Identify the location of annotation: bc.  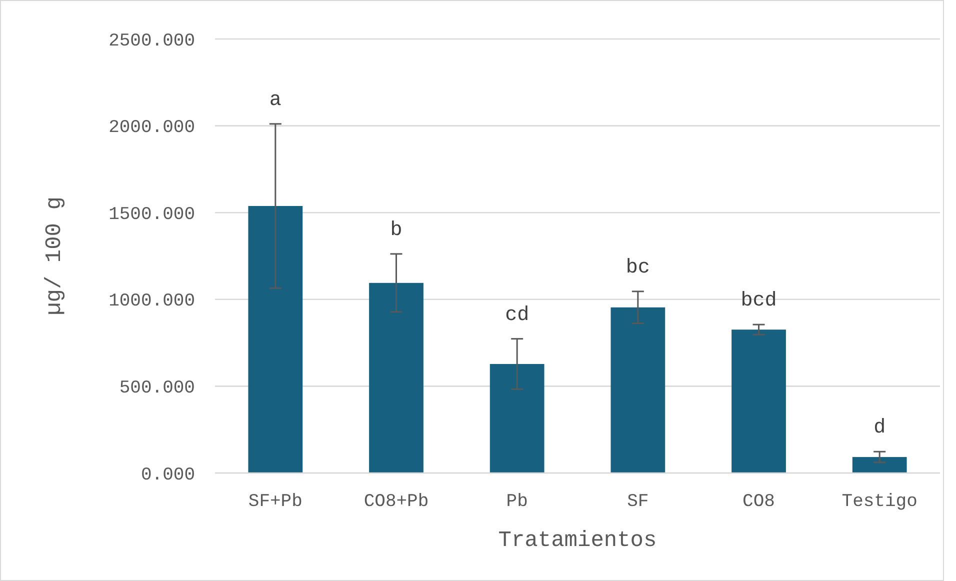
(638, 268).